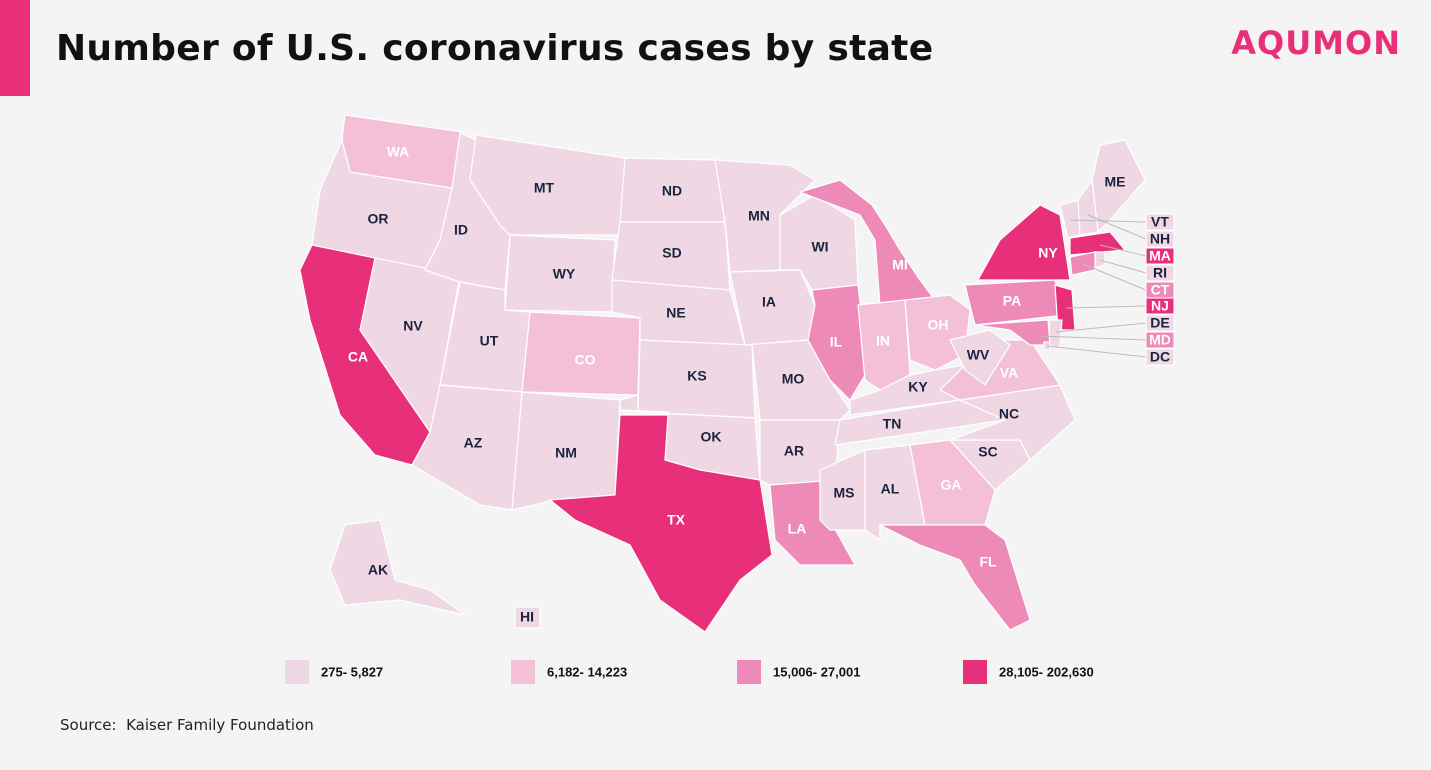  What do you see at coordinates (1160, 290) in the screenshot?
I see `state-label: CT` at bounding box center [1160, 290].